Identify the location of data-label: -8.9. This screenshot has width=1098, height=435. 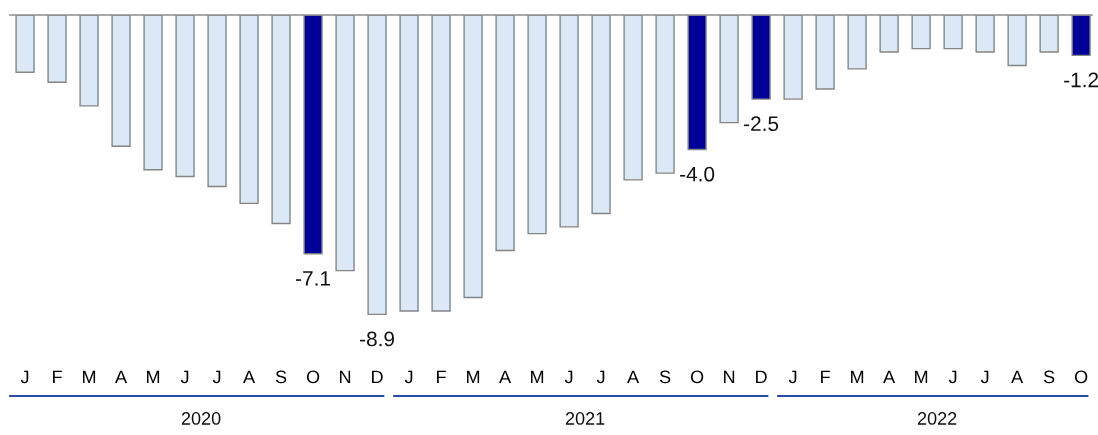
(377, 339).